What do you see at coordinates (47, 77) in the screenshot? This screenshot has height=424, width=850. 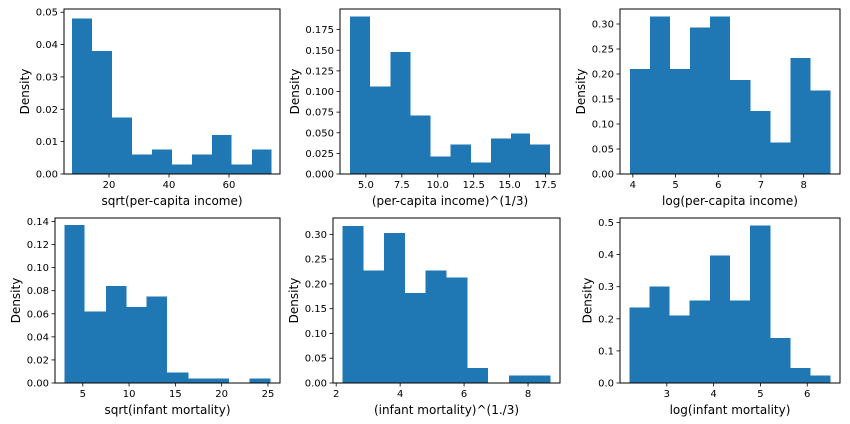 I see `y-tick-label: 0.03` at bounding box center [47, 77].